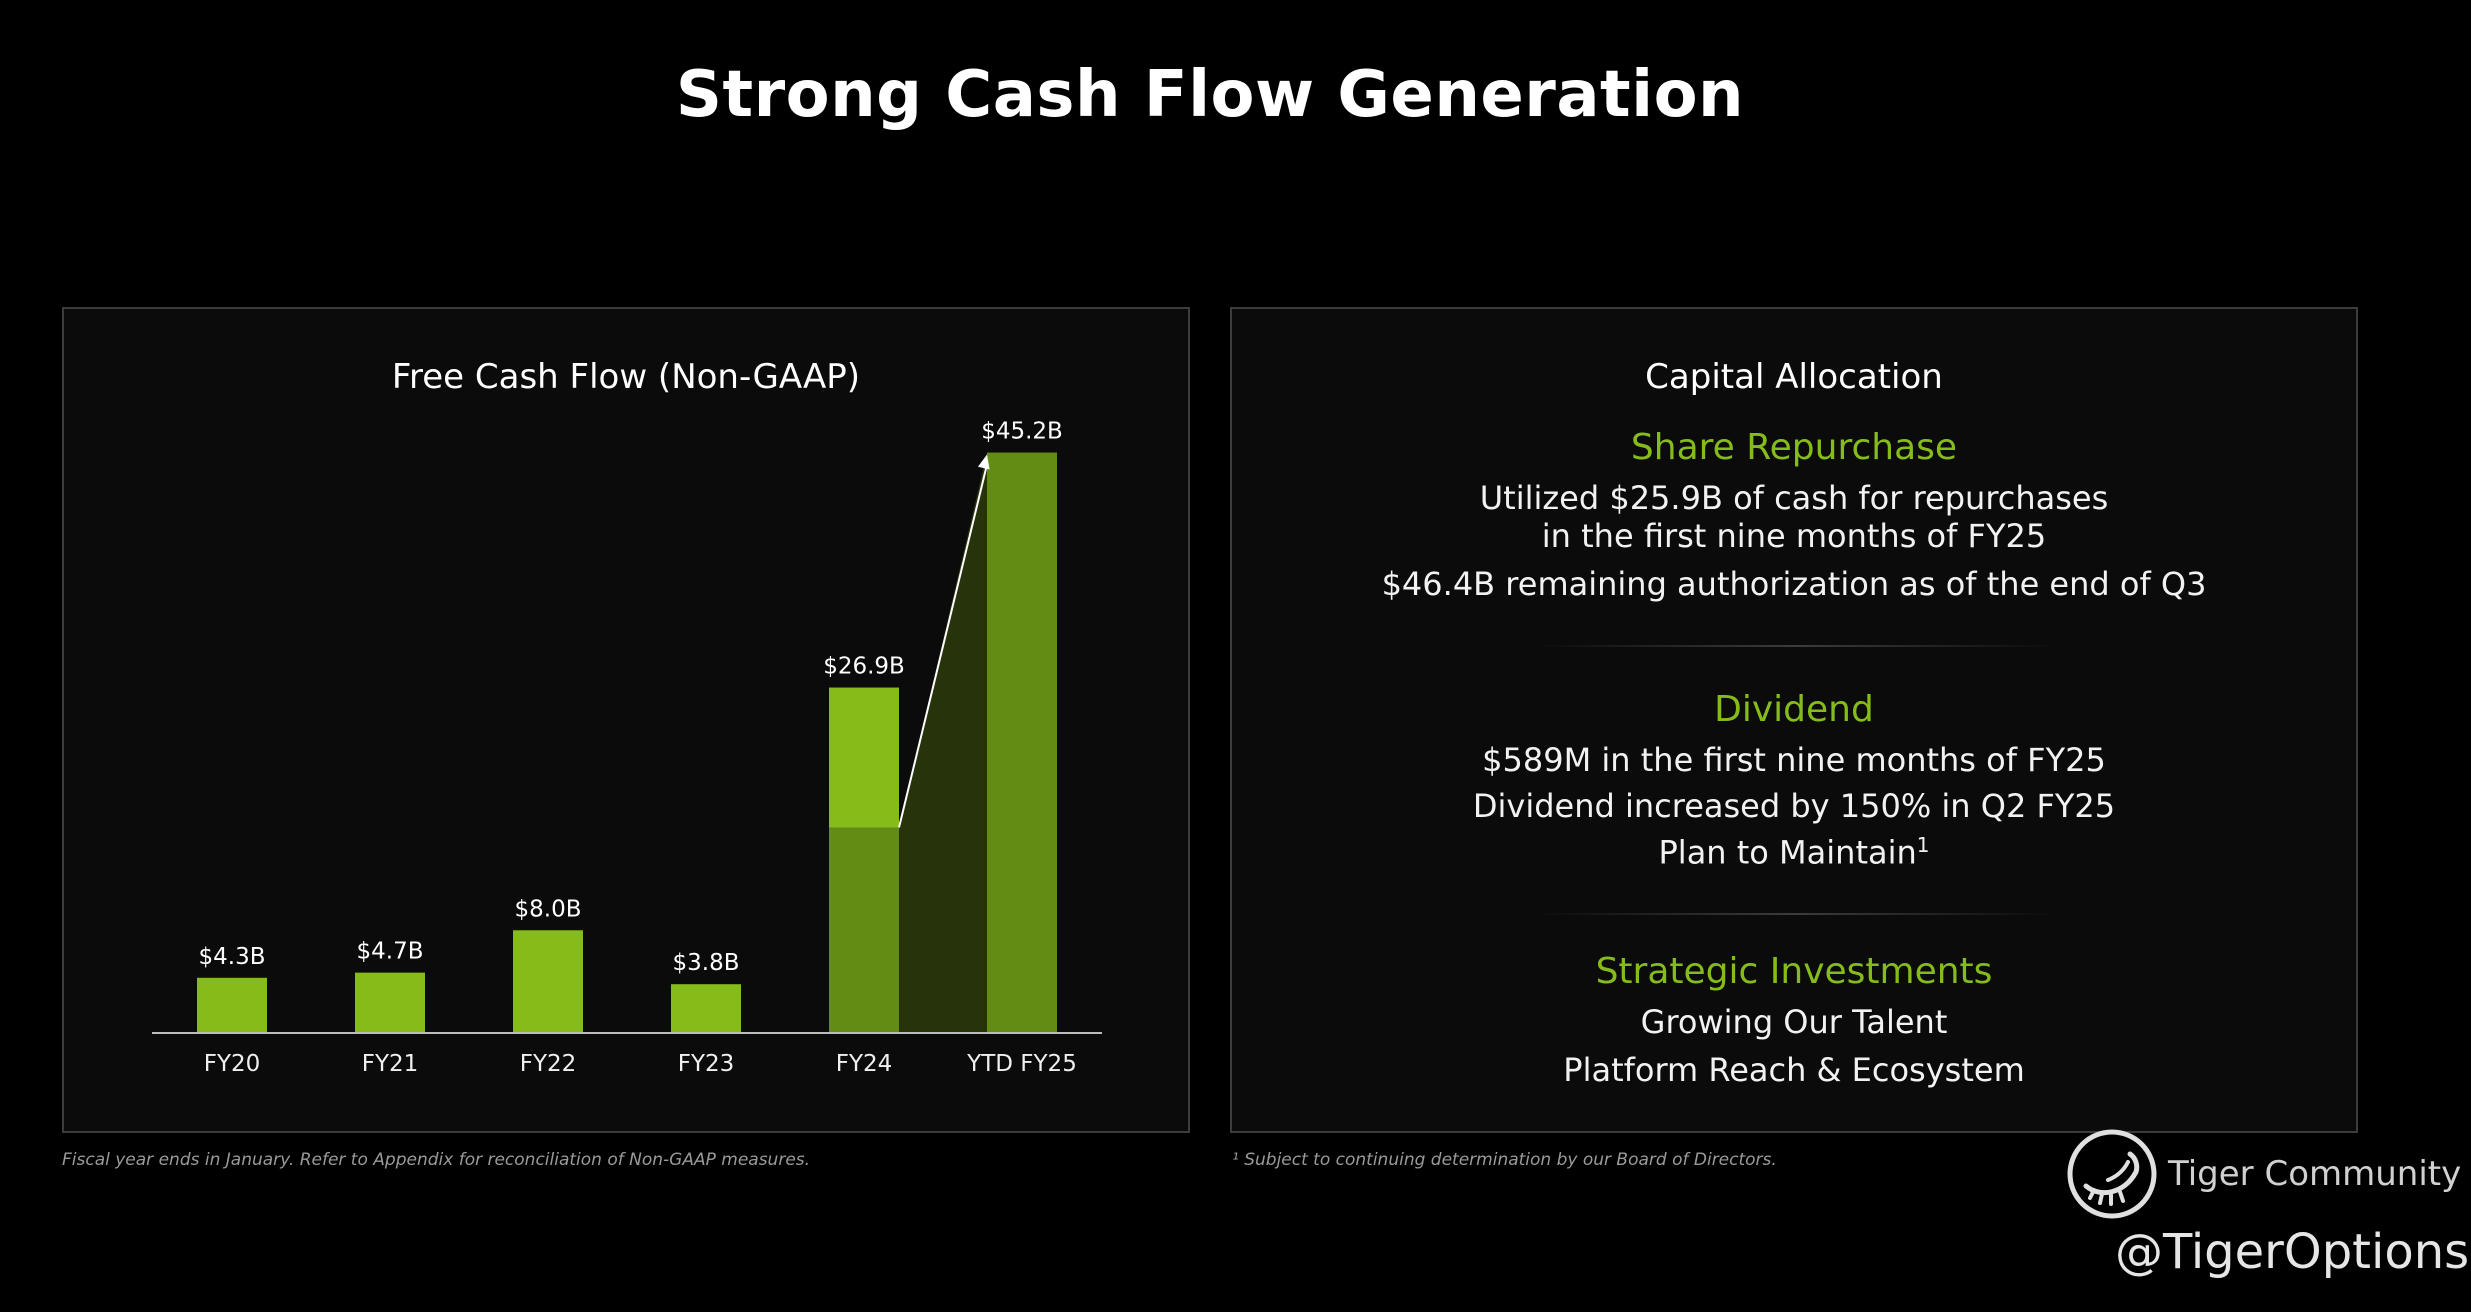  Describe the element at coordinates (1794, 760) in the screenshot. I see `dividend-line-1: $589M in the first nine months of FY25` at that location.